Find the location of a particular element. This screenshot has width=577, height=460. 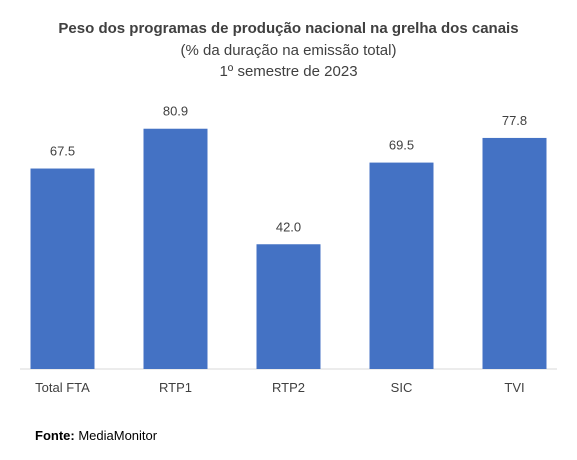

data-label: 77.8 is located at coordinates (514, 120).